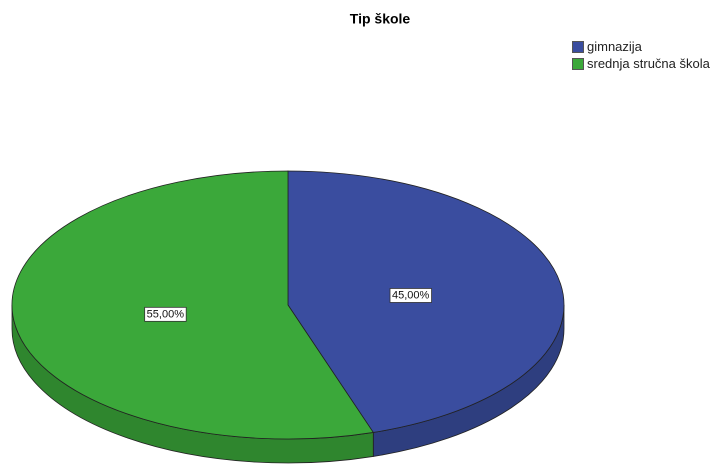  I want to click on legend-item: gimnazija, so click(642, 46).